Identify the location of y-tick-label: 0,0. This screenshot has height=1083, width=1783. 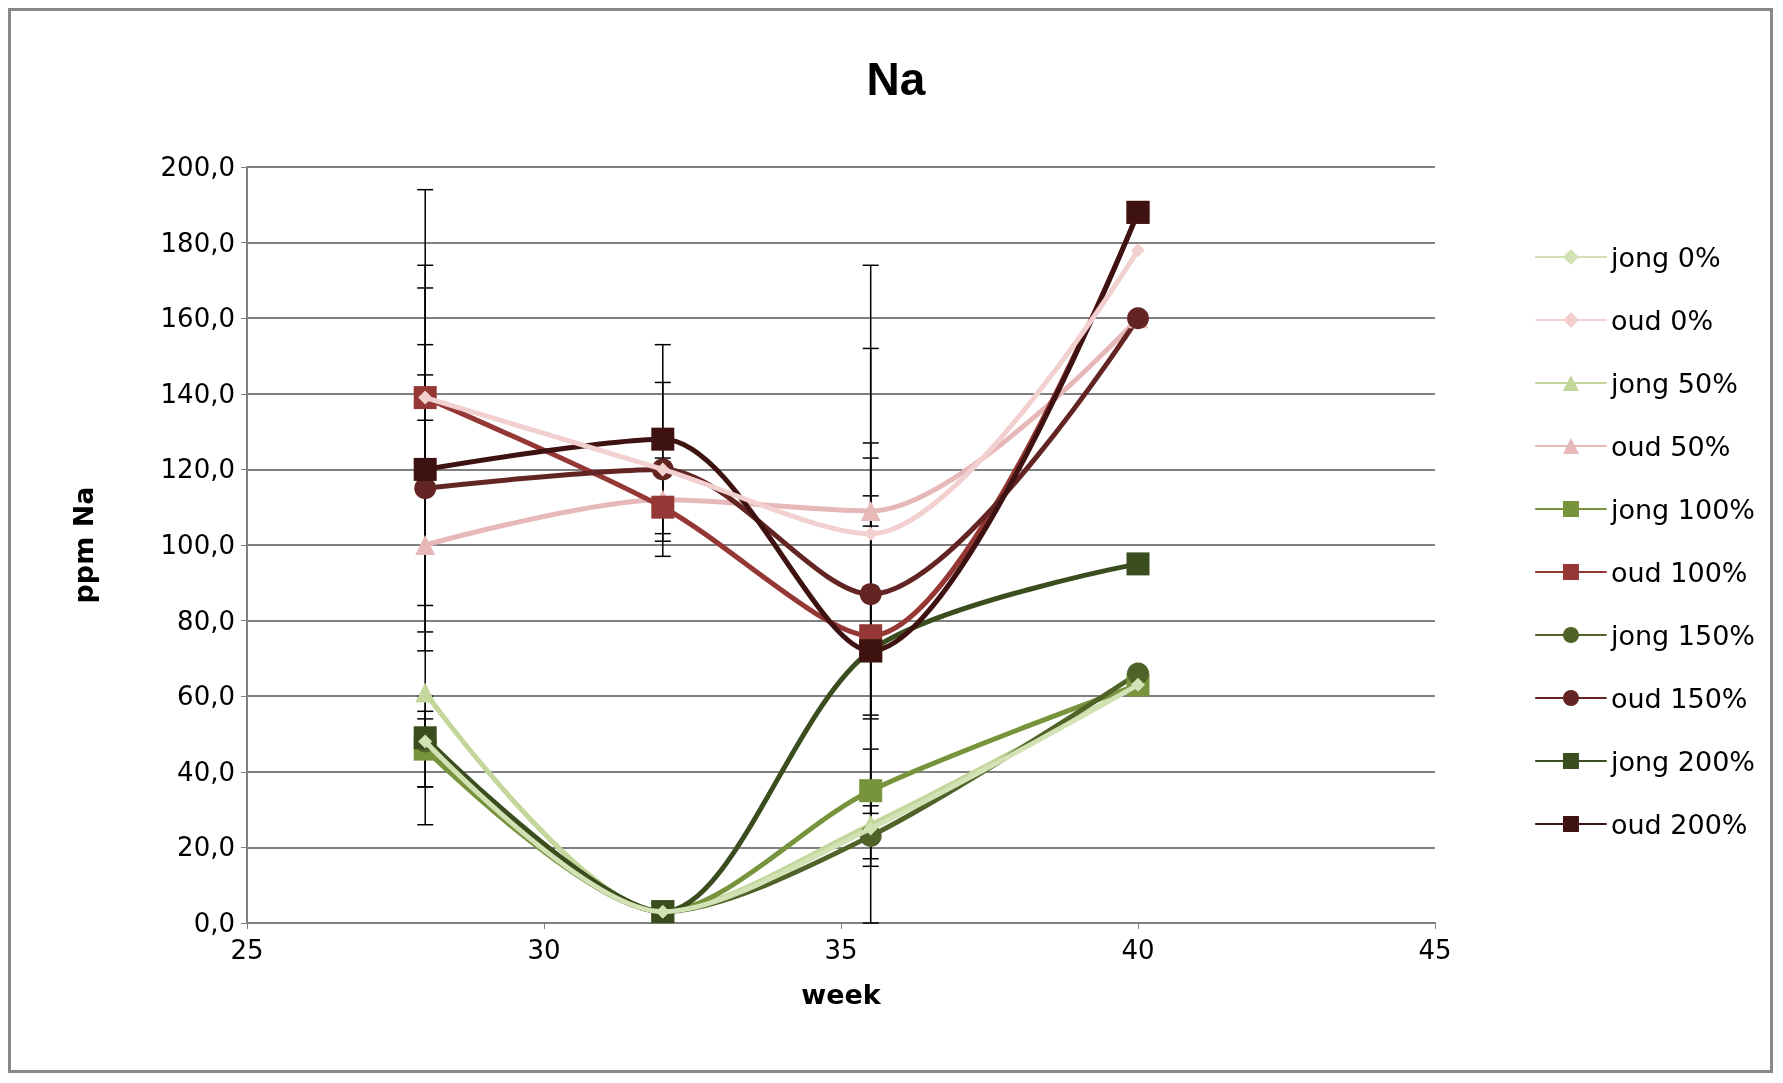
(214, 923).